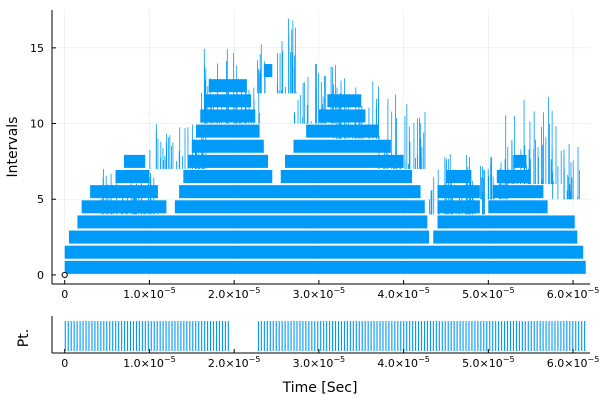 The width and height of the screenshot is (600, 400). What do you see at coordinates (573, 293) in the screenshot?
I see `x-tick-label: 6.0×10⁻⁵` at bounding box center [573, 293].